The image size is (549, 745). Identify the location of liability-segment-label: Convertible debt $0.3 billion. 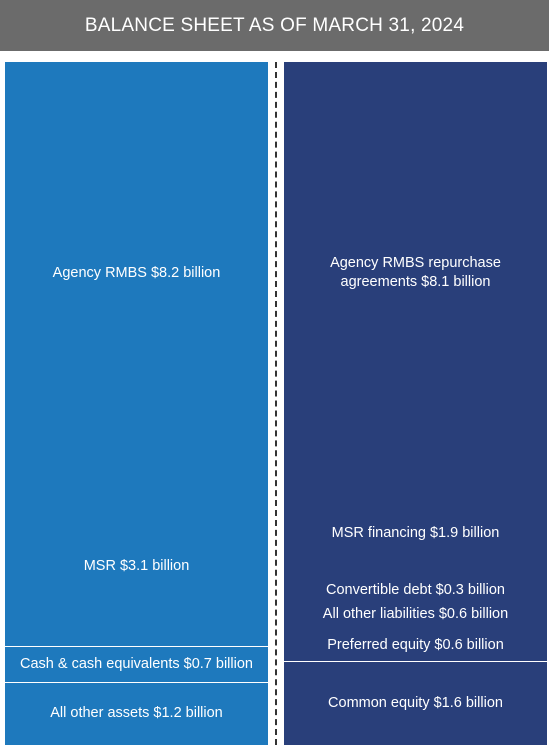
(415, 590).